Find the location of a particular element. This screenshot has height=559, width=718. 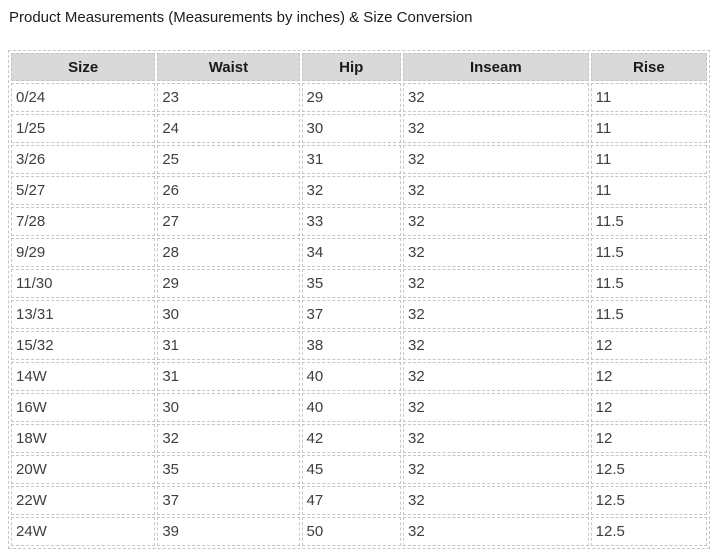

table-cell-size: 20W is located at coordinates (83, 469).